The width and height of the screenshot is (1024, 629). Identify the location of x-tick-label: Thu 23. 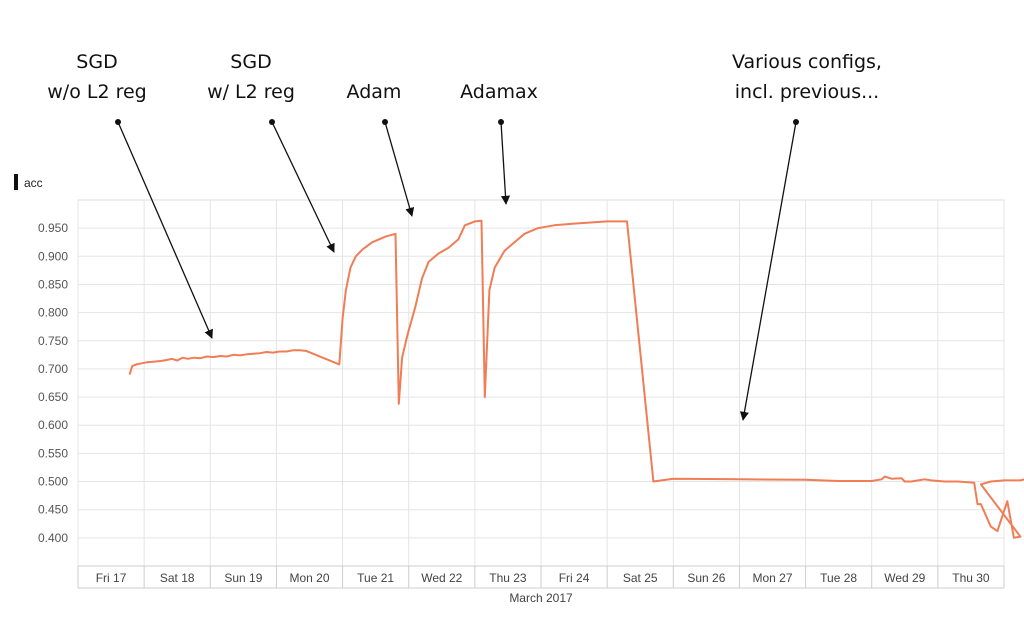
(508, 578).